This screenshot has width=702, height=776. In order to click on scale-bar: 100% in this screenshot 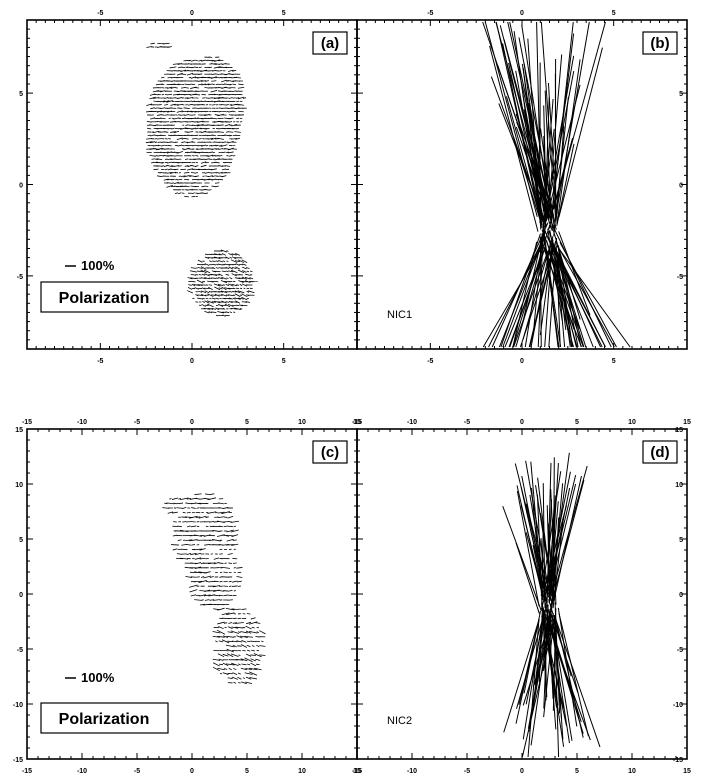, I will do `click(90, 677)`.